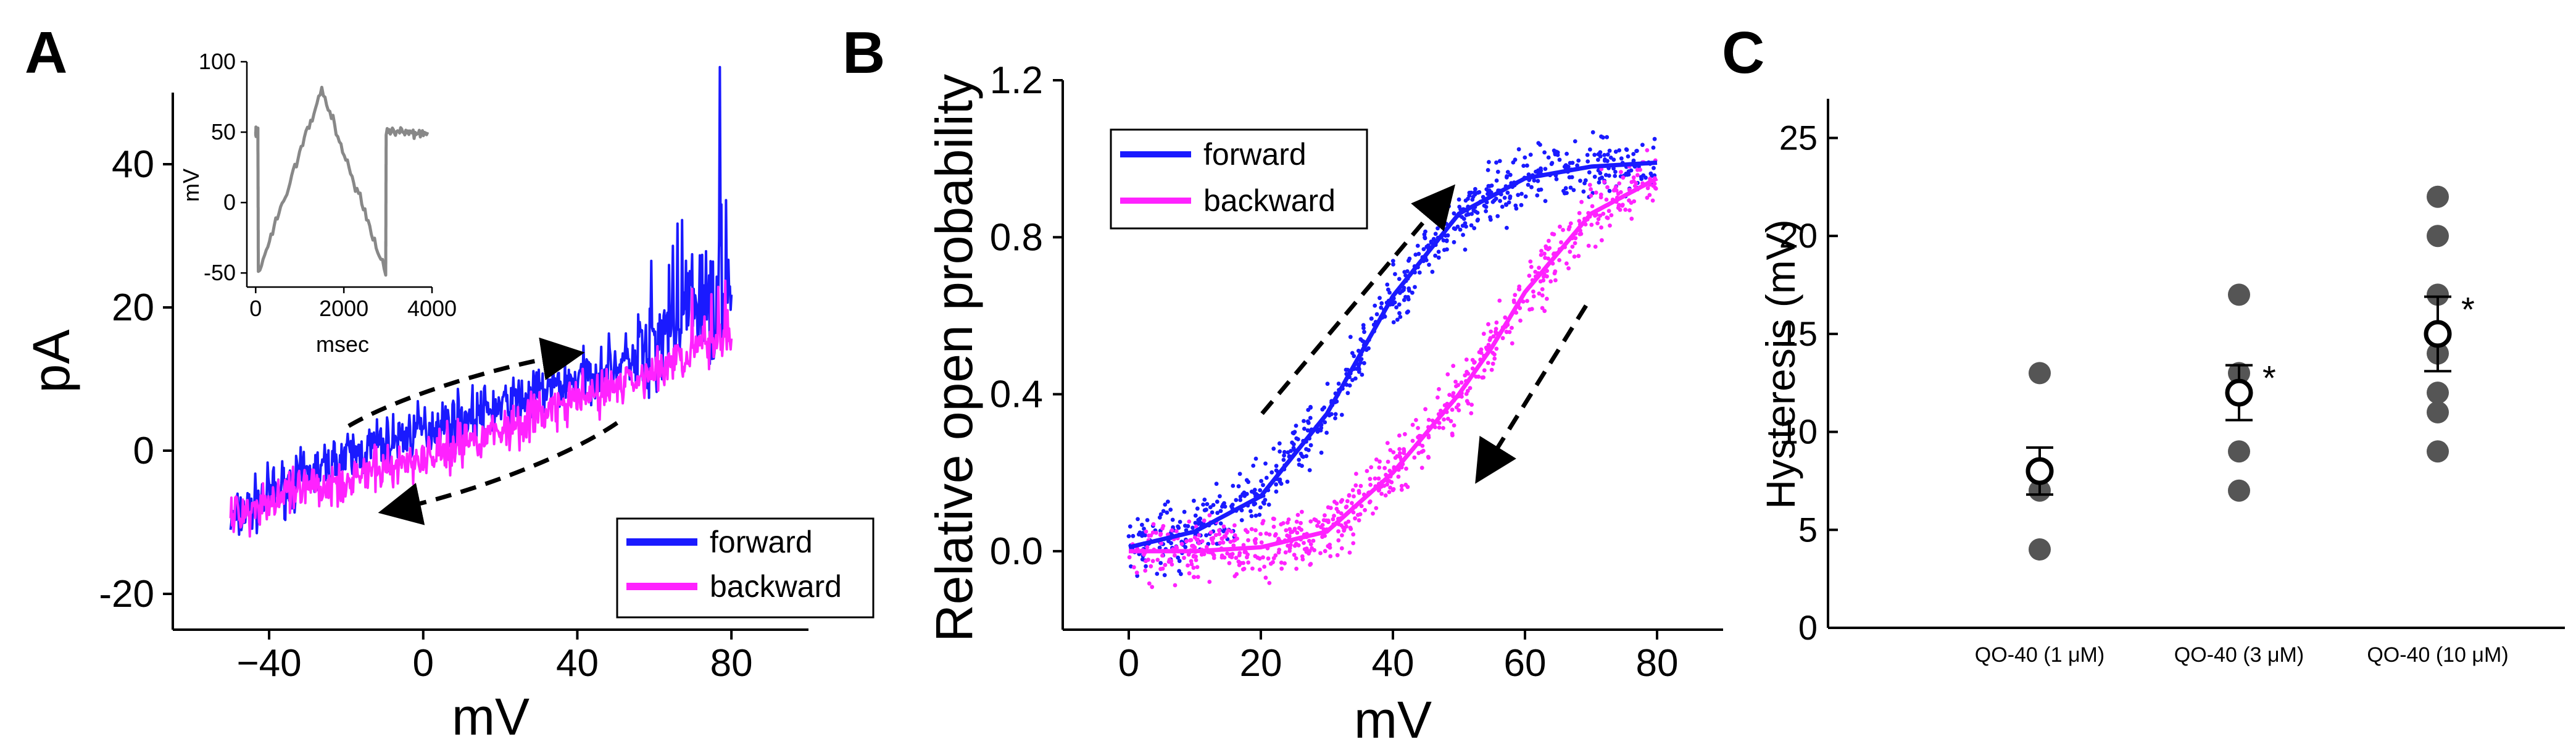  What do you see at coordinates (217, 61) in the screenshot?
I see `inset-y-tick-label: 100` at bounding box center [217, 61].